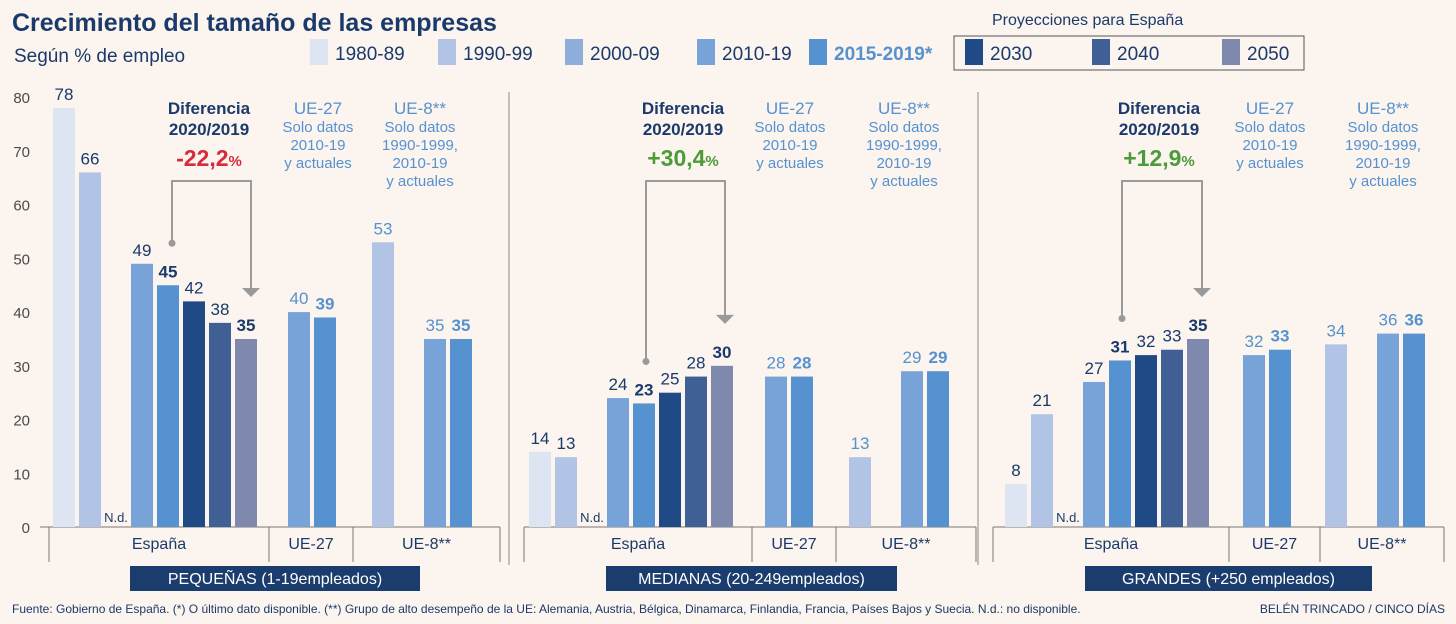 Image resolution: width=1456 pixels, height=624 pixels. I want to click on y-tick-label: 80, so click(21, 98).